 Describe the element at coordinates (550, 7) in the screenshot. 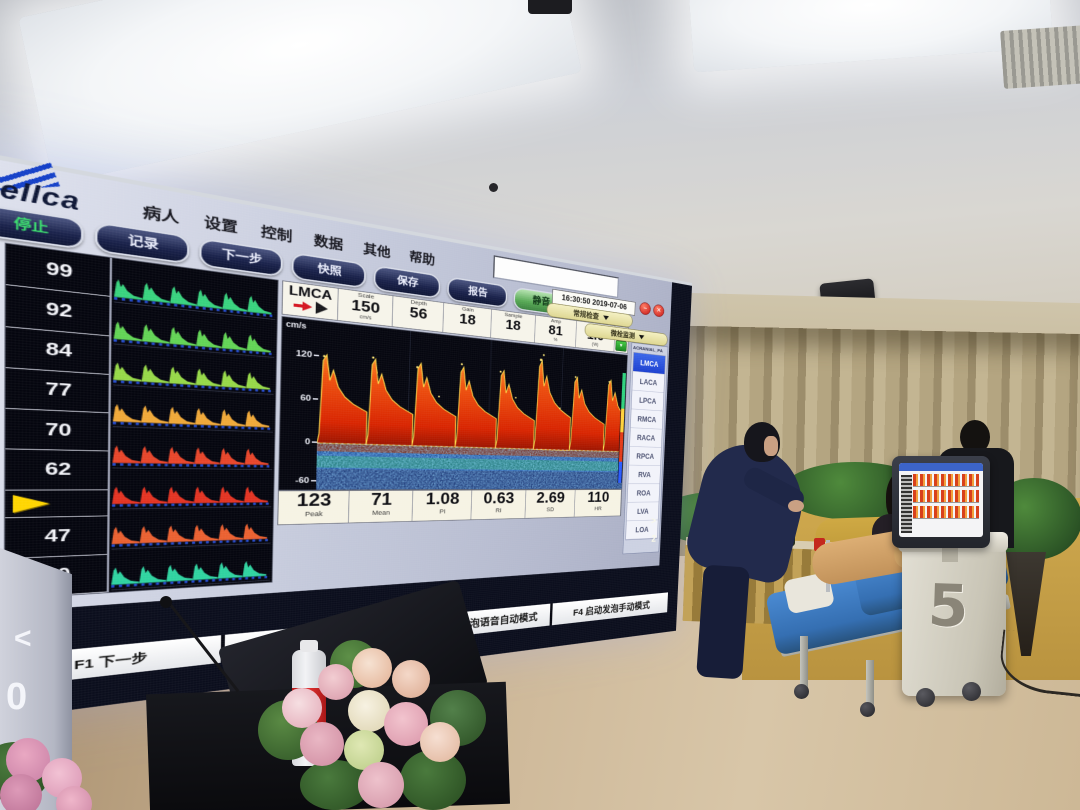

I see `ceiling-fixture` at that location.